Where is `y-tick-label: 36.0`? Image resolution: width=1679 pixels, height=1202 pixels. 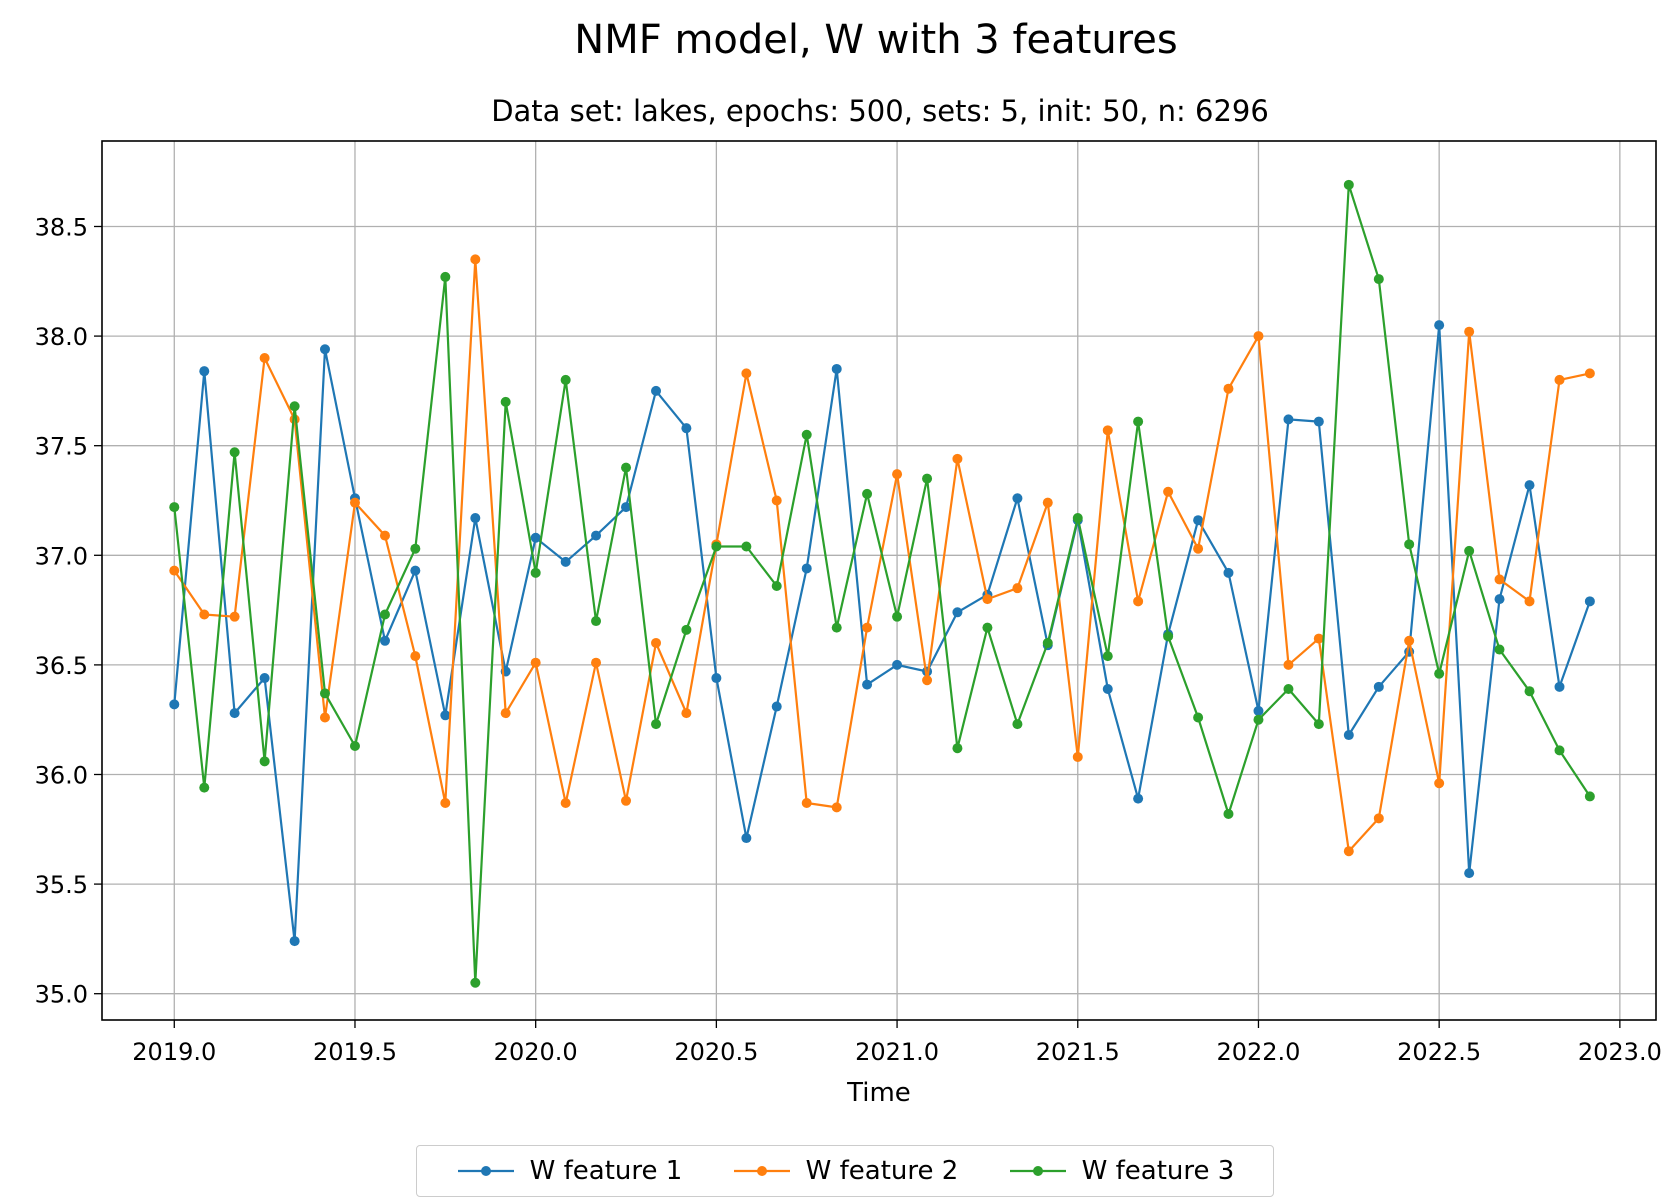 y-tick-label: 36.0 is located at coordinates (61, 775).